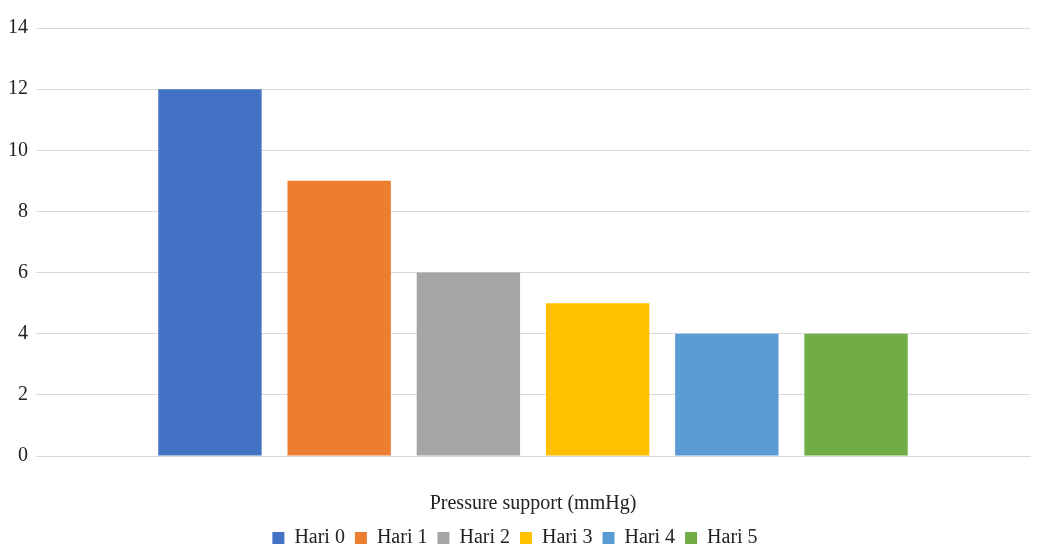  I want to click on legend-label: Hari 2, so click(485, 536).